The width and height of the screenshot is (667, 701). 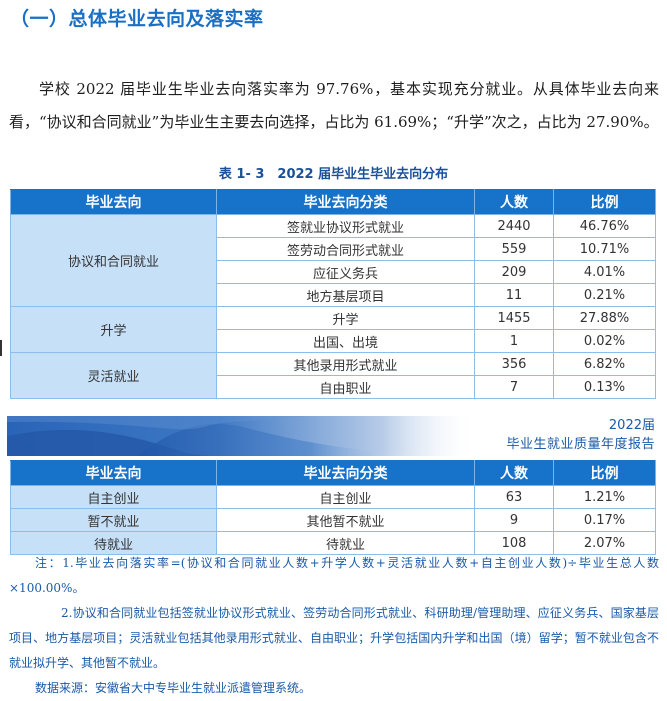 I want to click on table-row: 待就业 待就业 108 2.07%, so click(x=333, y=543).